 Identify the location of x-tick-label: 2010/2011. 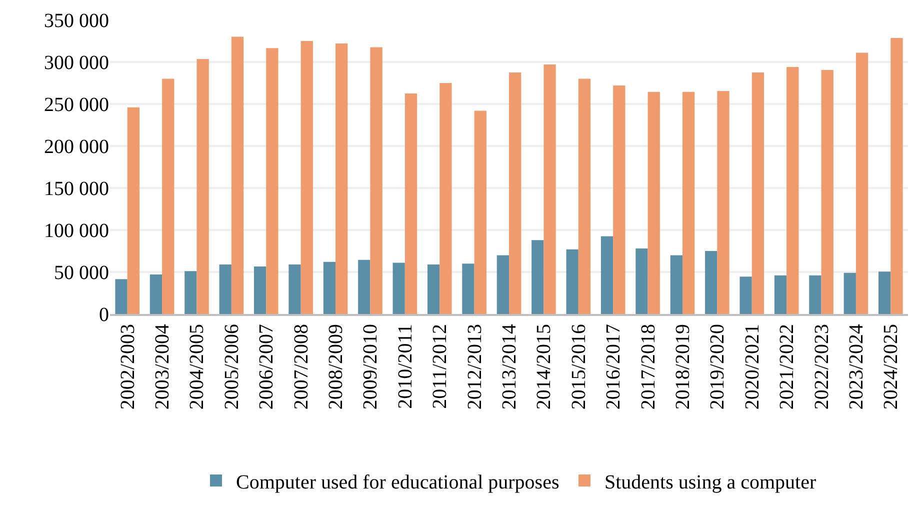
(405, 366).